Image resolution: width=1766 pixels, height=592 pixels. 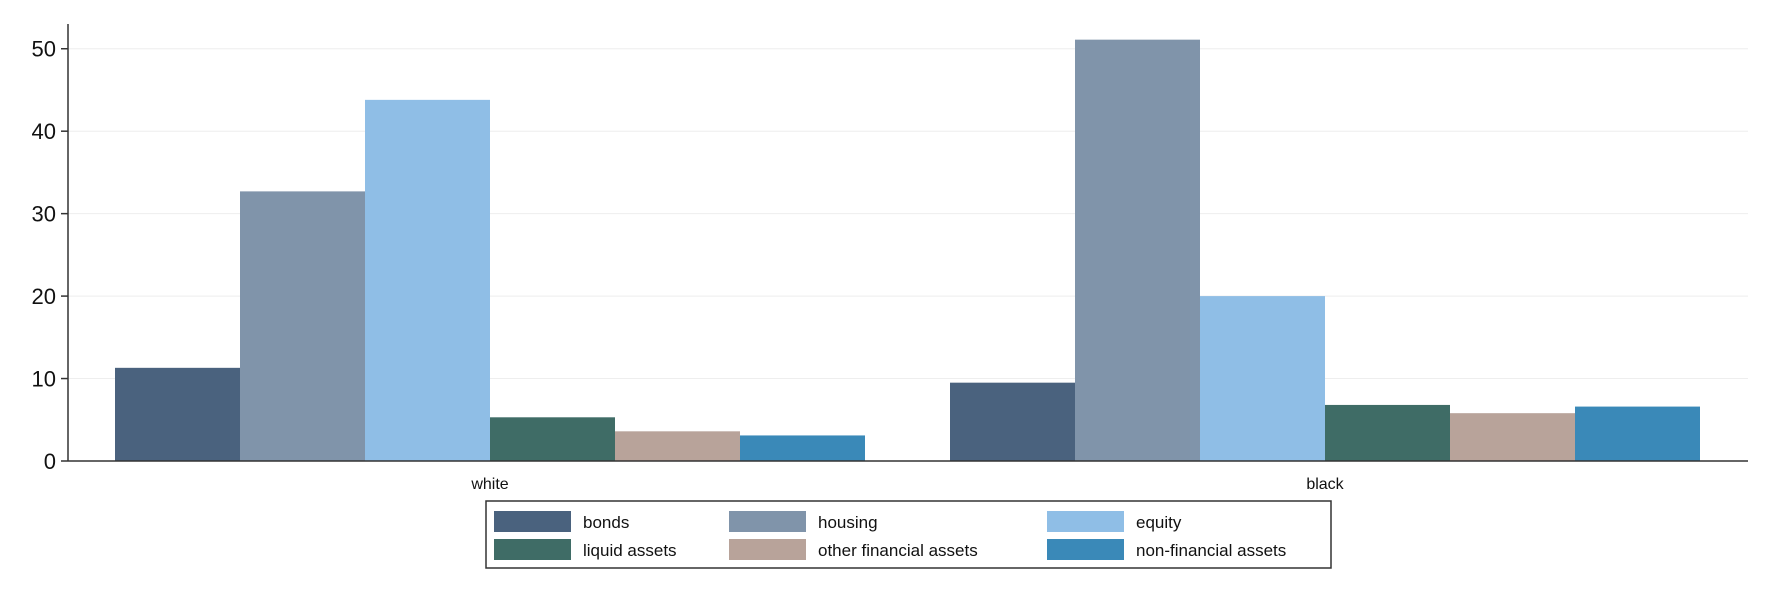 I want to click on bar-non-financial-assets-black, so click(x=1637, y=433).